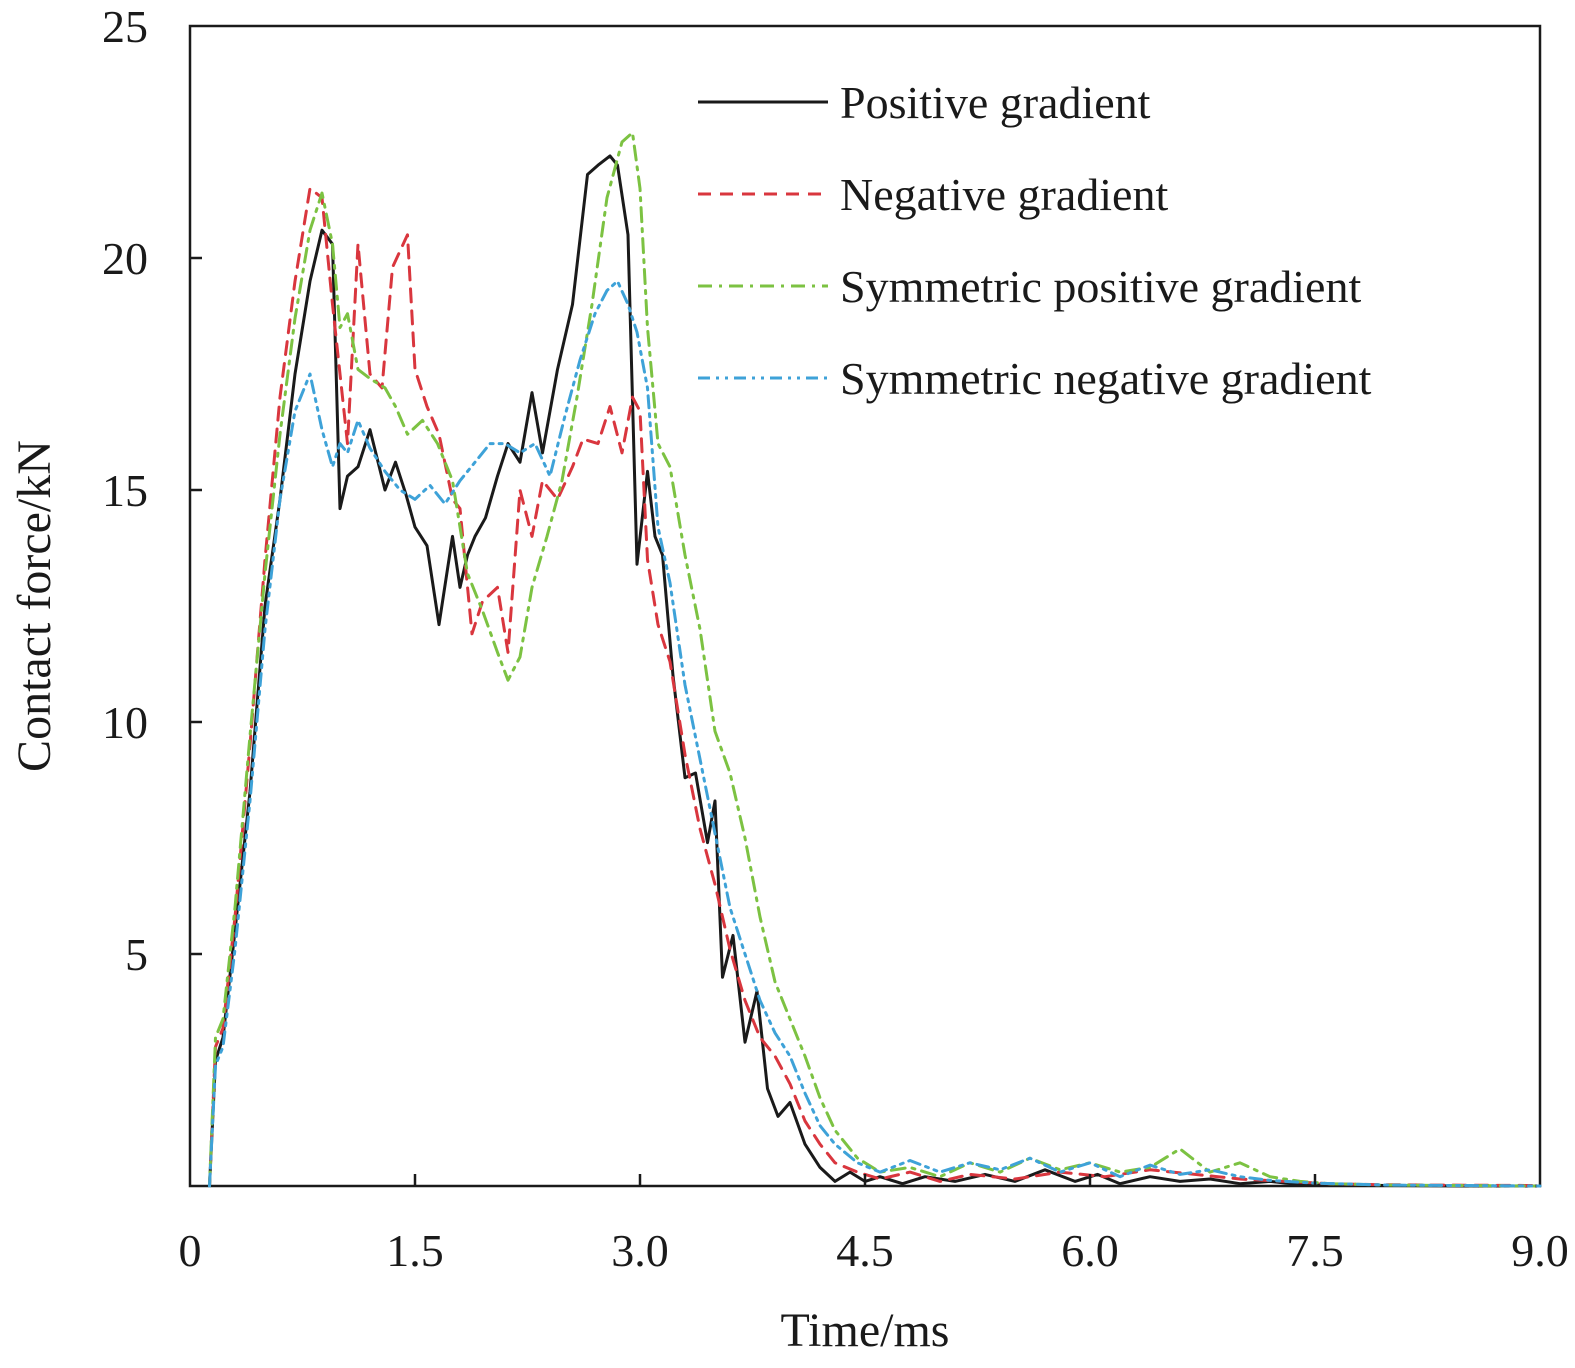 This screenshot has width=1575, height=1368. I want to click on x-tick-label: 4.5, so click(865, 1250).